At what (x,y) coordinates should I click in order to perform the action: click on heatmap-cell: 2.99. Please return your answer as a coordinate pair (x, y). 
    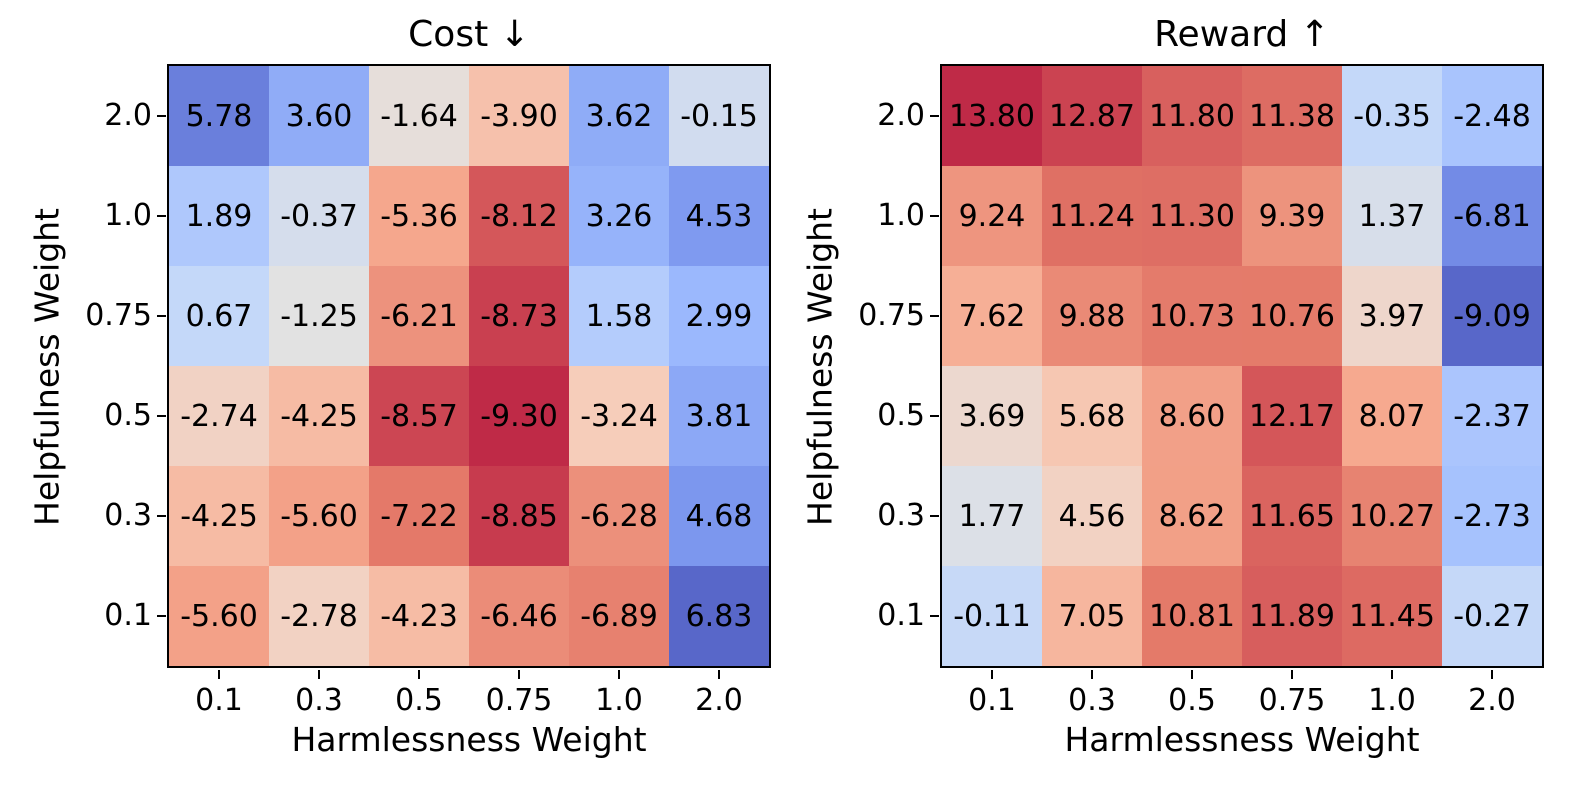
    Looking at the image, I should click on (719, 316).